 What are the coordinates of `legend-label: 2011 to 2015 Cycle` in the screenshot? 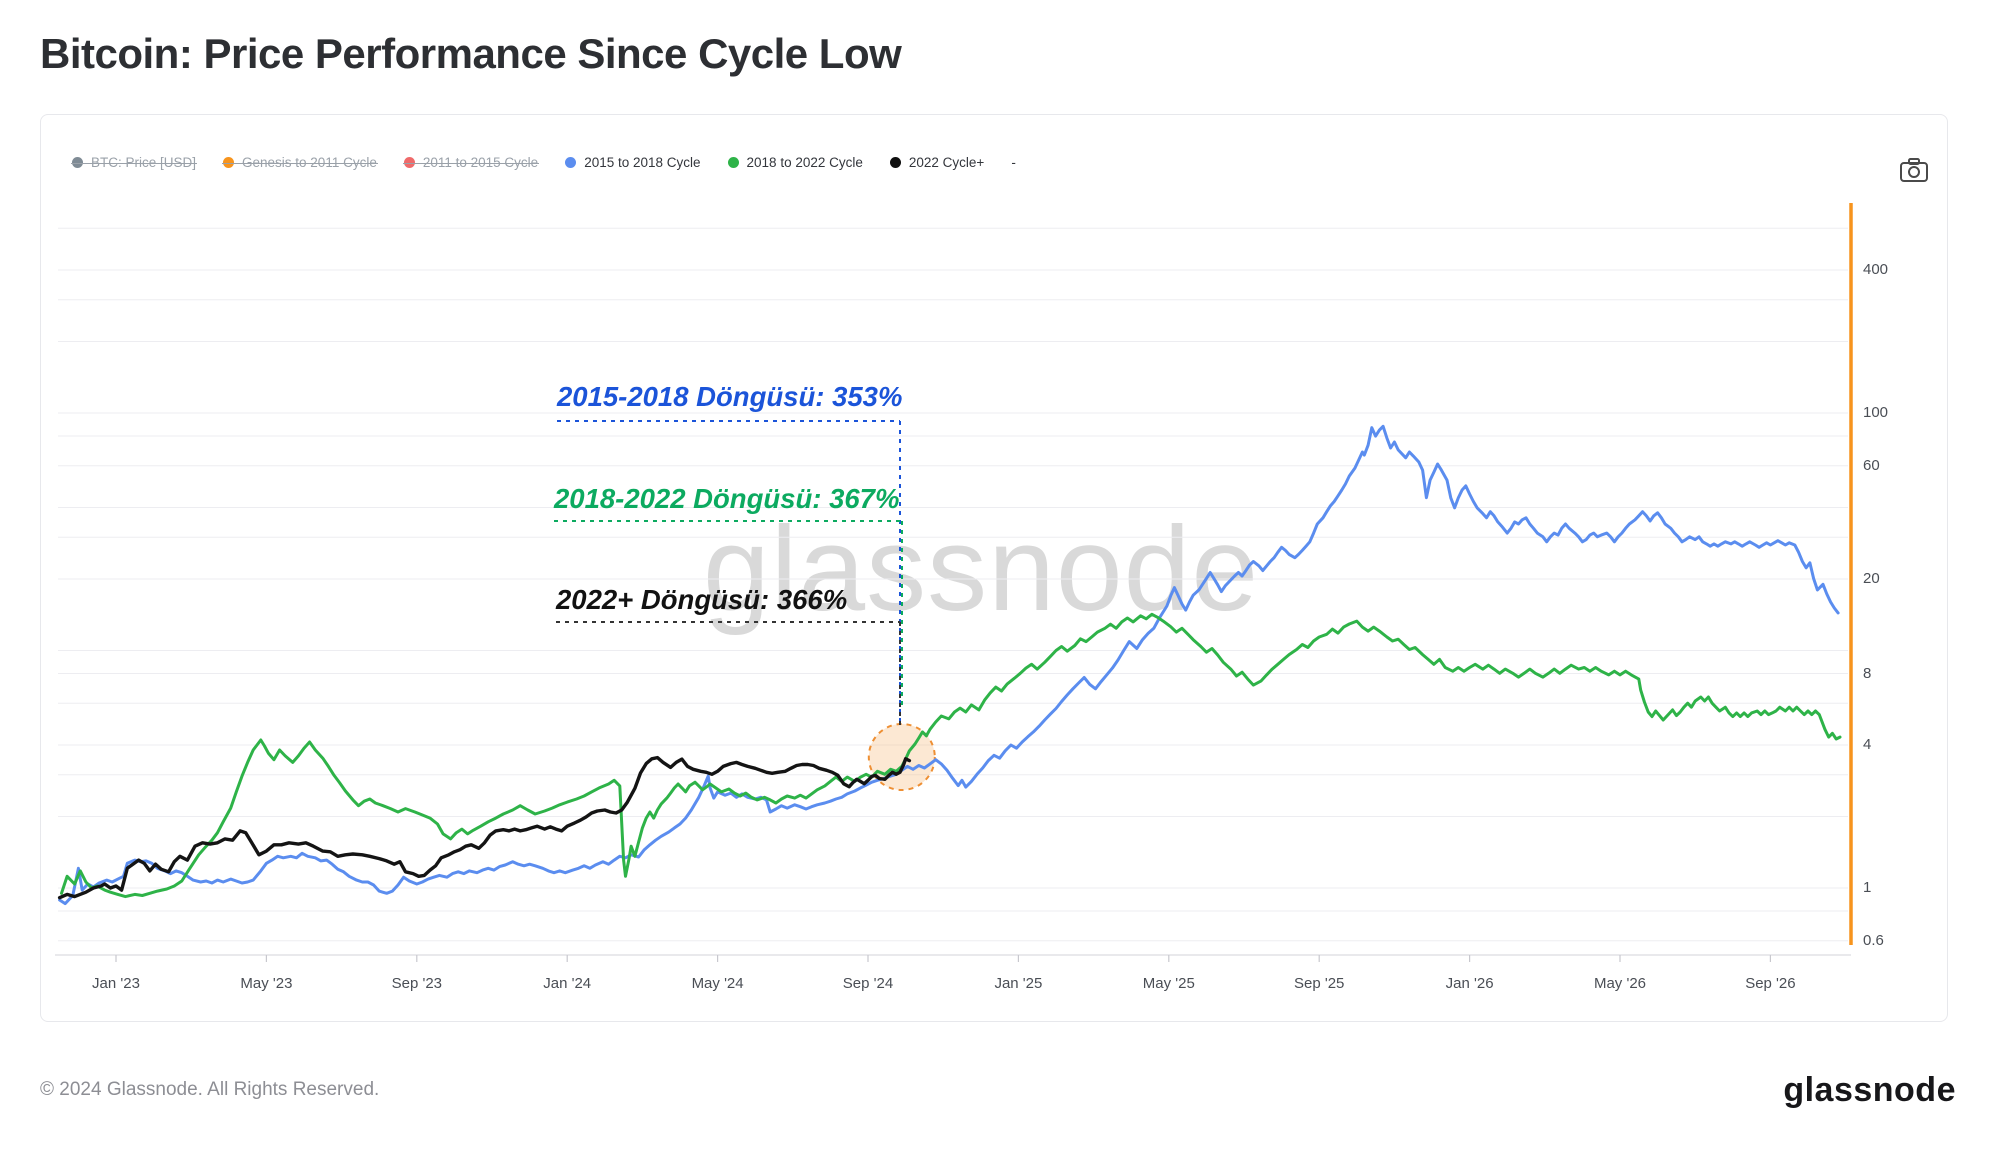 It's located at (480, 162).